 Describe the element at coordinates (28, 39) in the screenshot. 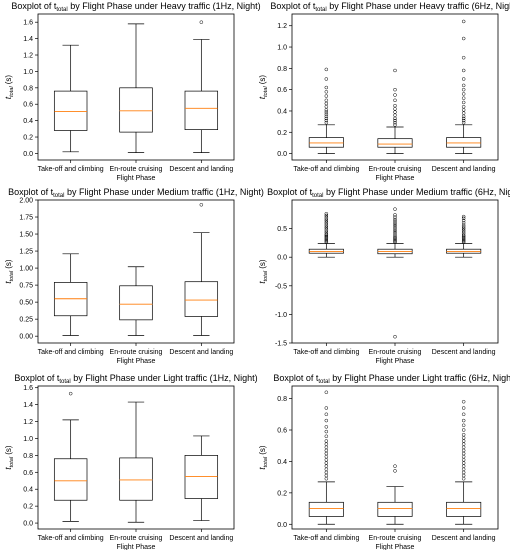

I see `y-tick-label: 1.4` at that location.